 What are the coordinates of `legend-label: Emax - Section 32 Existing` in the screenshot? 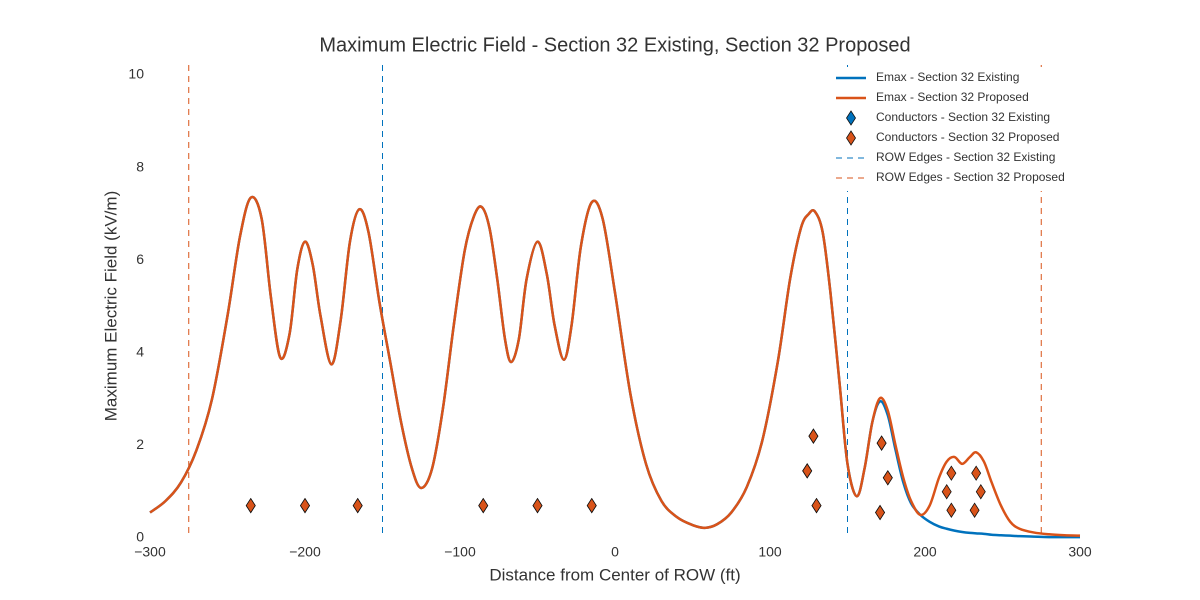 It's located at (947, 77).